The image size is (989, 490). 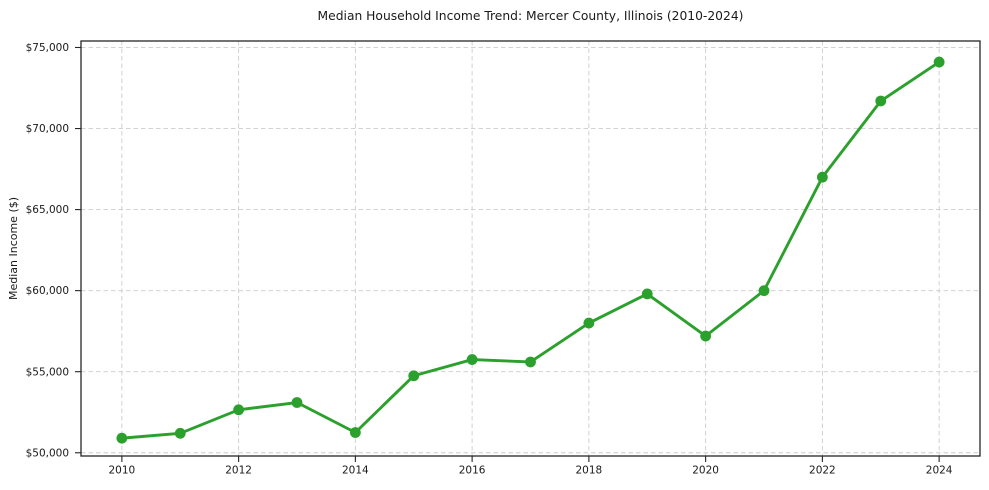 What do you see at coordinates (47, 48) in the screenshot?
I see `y-tick-label: $75,000` at bounding box center [47, 48].